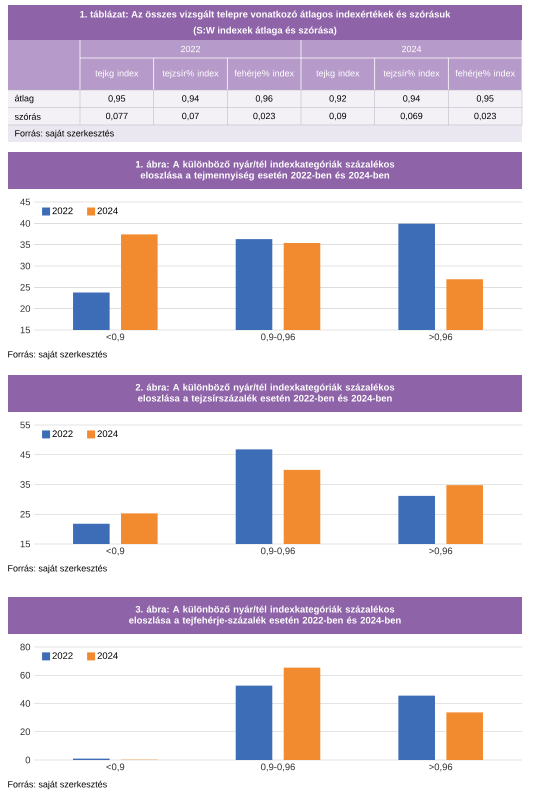 The image size is (539, 809). Describe the element at coordinates (190, 116) in the screenshot. I see `text: 0,07` at that location.